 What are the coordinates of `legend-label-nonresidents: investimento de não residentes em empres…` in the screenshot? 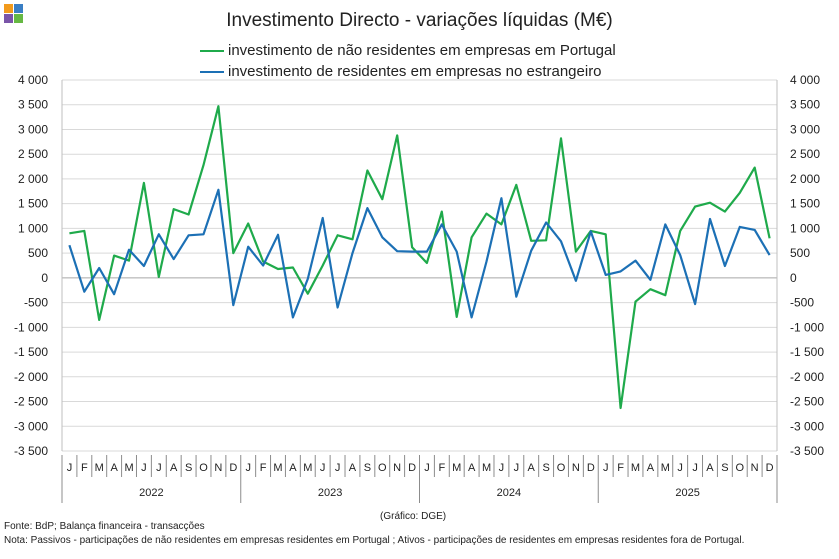 It's located at (422, 50).